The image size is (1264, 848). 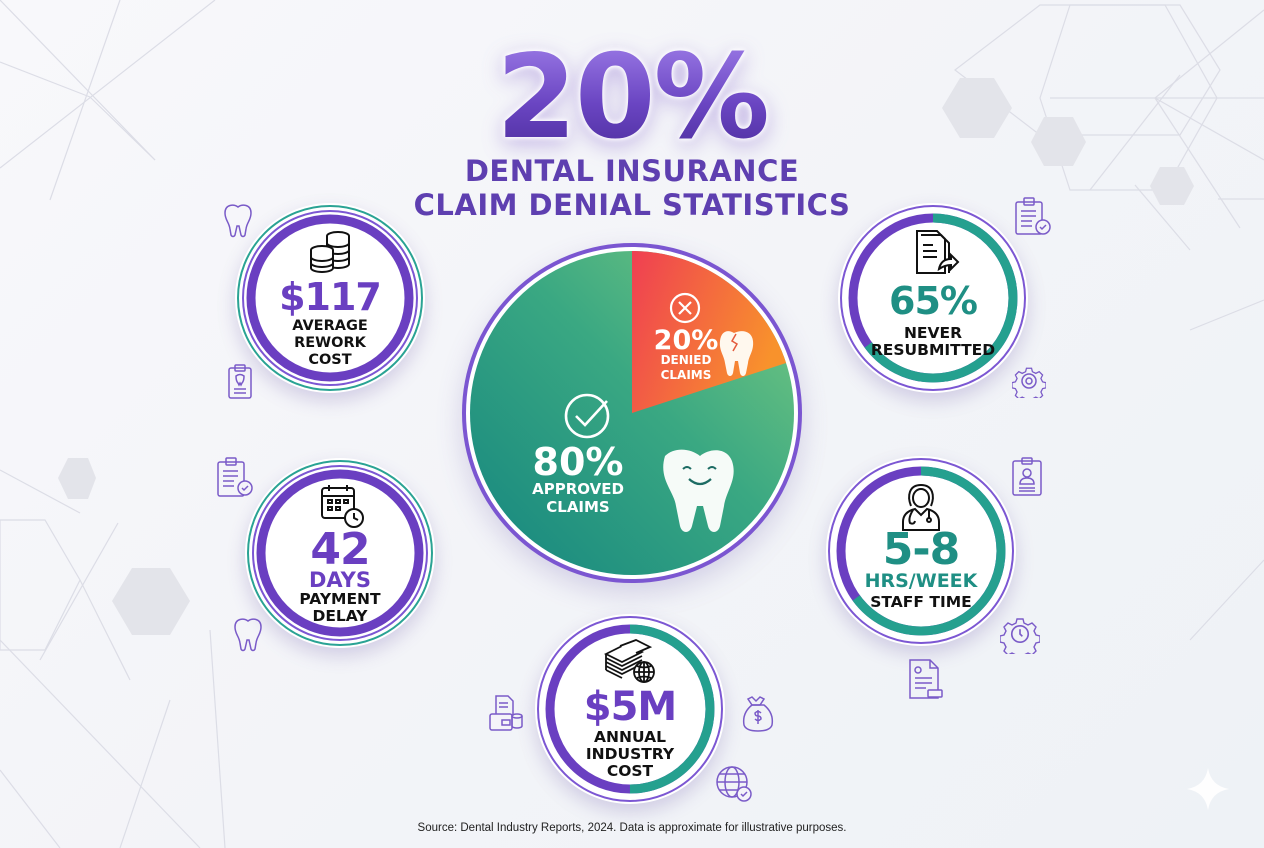 I want to click on stat-label: AVERAGE REWORK COST, so click(x=330, y=343).